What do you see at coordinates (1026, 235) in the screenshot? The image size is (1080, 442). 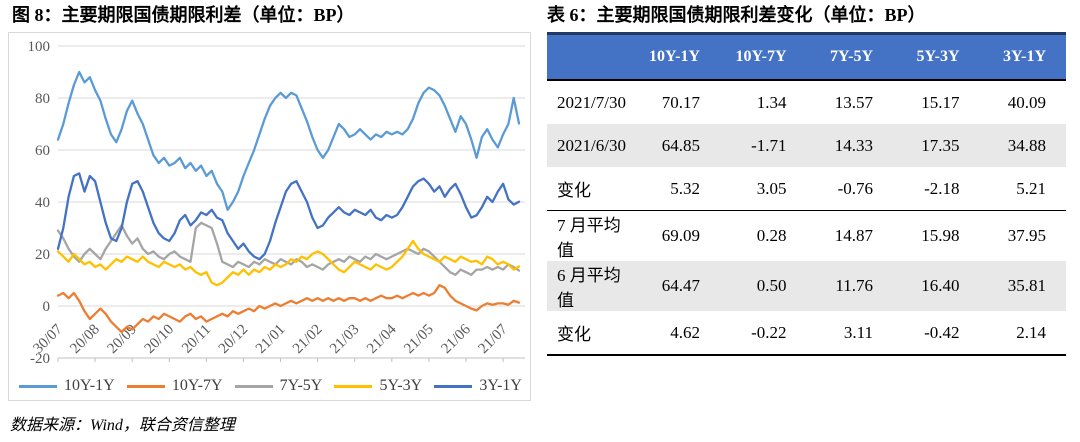 I see `table-cell: 37.95` at bounding box center [1026, 235].